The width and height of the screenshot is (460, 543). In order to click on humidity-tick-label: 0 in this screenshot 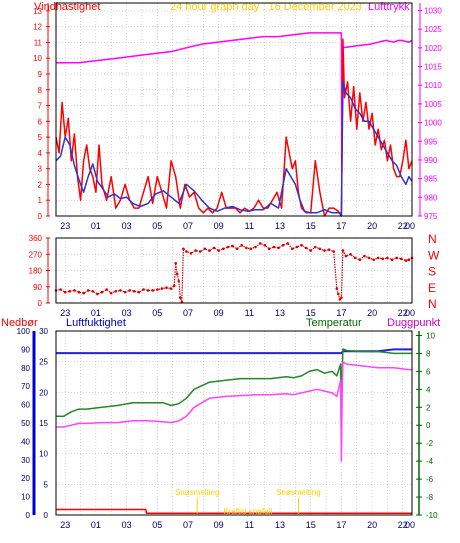, I will do `click(46, 515)`.